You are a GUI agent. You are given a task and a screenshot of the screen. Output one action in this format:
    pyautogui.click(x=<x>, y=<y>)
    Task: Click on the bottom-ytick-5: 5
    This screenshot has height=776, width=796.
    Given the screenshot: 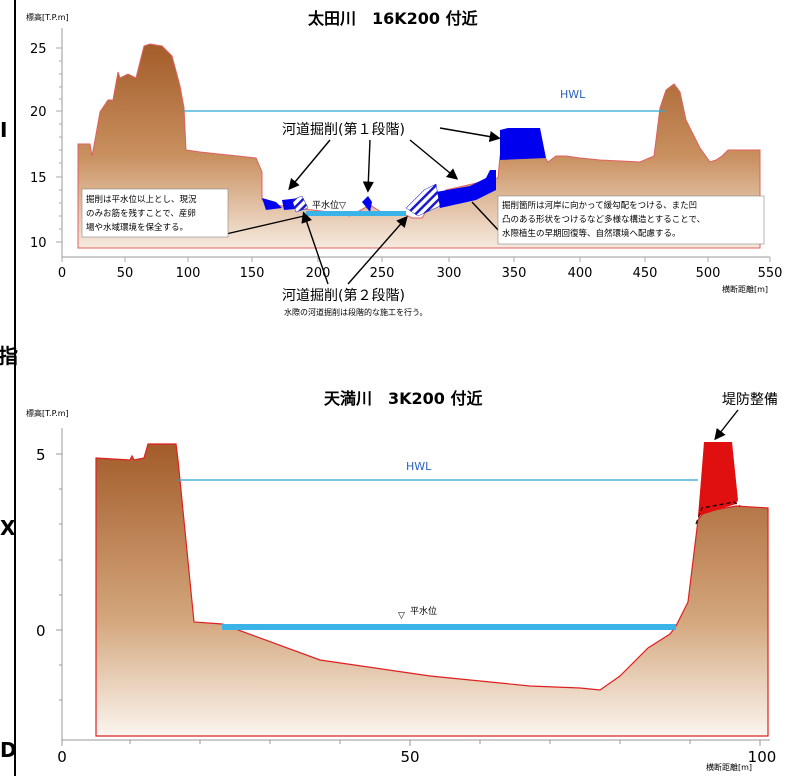 What is the action you would take?
    pyautogui.click(x=41, y=455)
    